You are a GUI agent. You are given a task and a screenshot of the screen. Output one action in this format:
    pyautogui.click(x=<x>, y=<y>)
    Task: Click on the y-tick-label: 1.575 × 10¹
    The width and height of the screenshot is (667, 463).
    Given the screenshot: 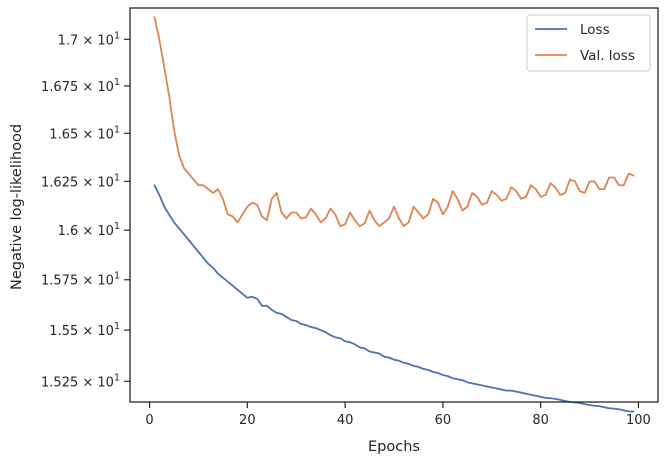 What is the action you would take?
    pyautogui.click(x=80, y=280)
    